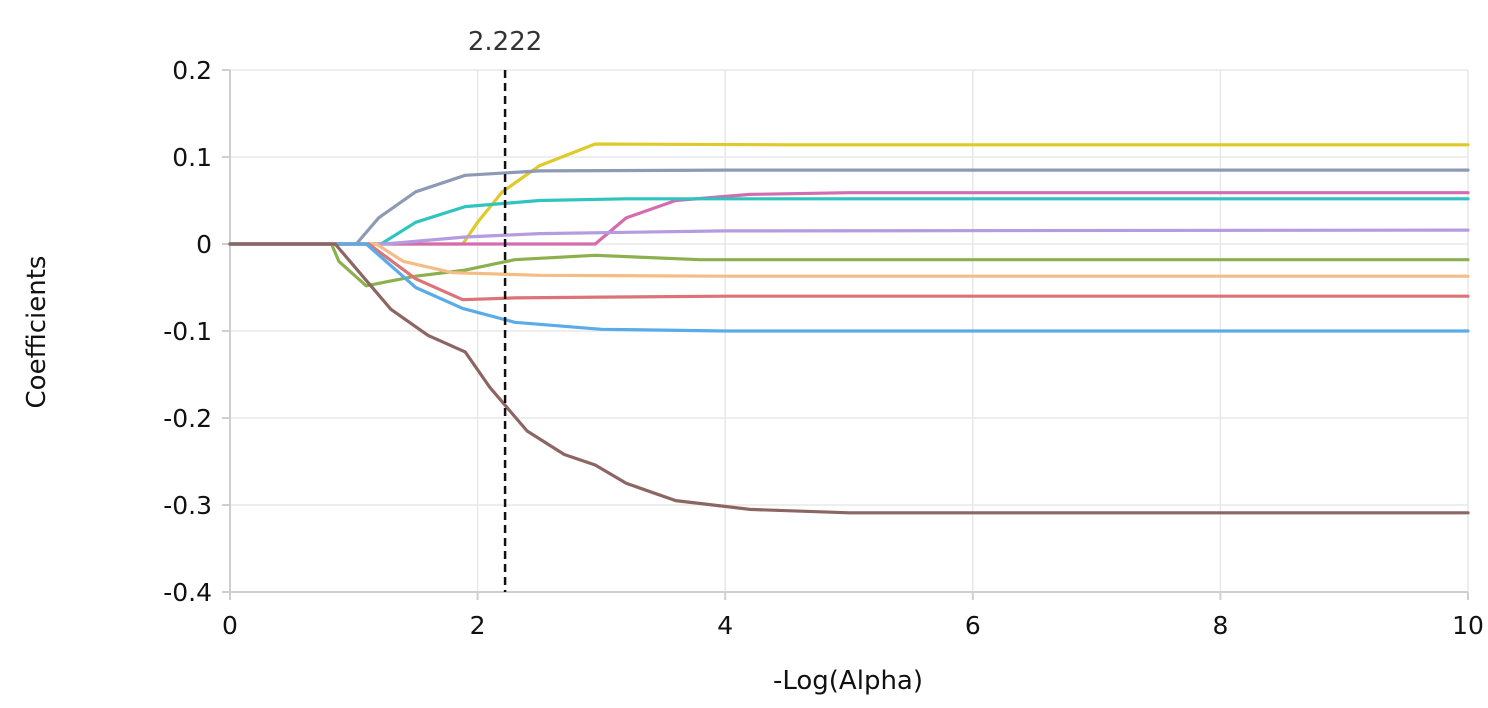 The width and height of the screenshot is (1488, 708). Describe the element at coordinates (505, 309) in the screenshot. I see `selected-alpha-marker: 2.222` at that location.